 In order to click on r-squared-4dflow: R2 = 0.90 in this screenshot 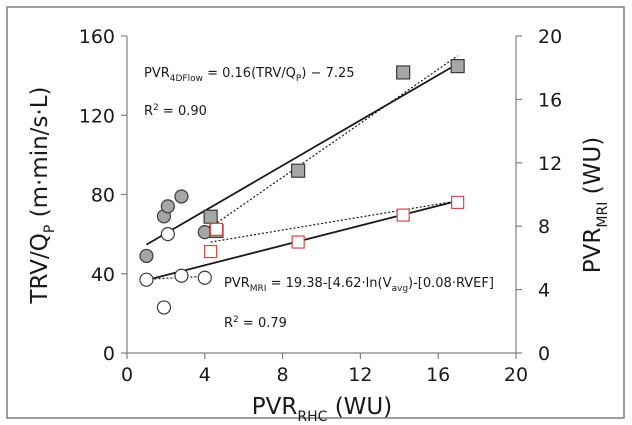, I will do `click(175, 111)`.